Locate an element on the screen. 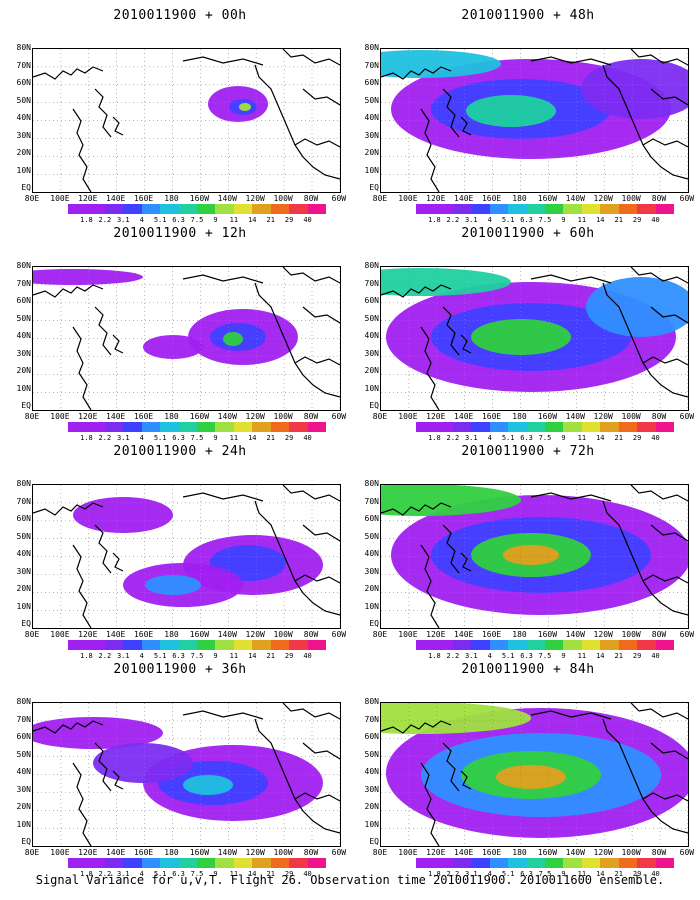 Image resolution: width=700 pixels, height=900 pixels. colorbar-tick-label: 2.2 is located at coordinates (105, 438).